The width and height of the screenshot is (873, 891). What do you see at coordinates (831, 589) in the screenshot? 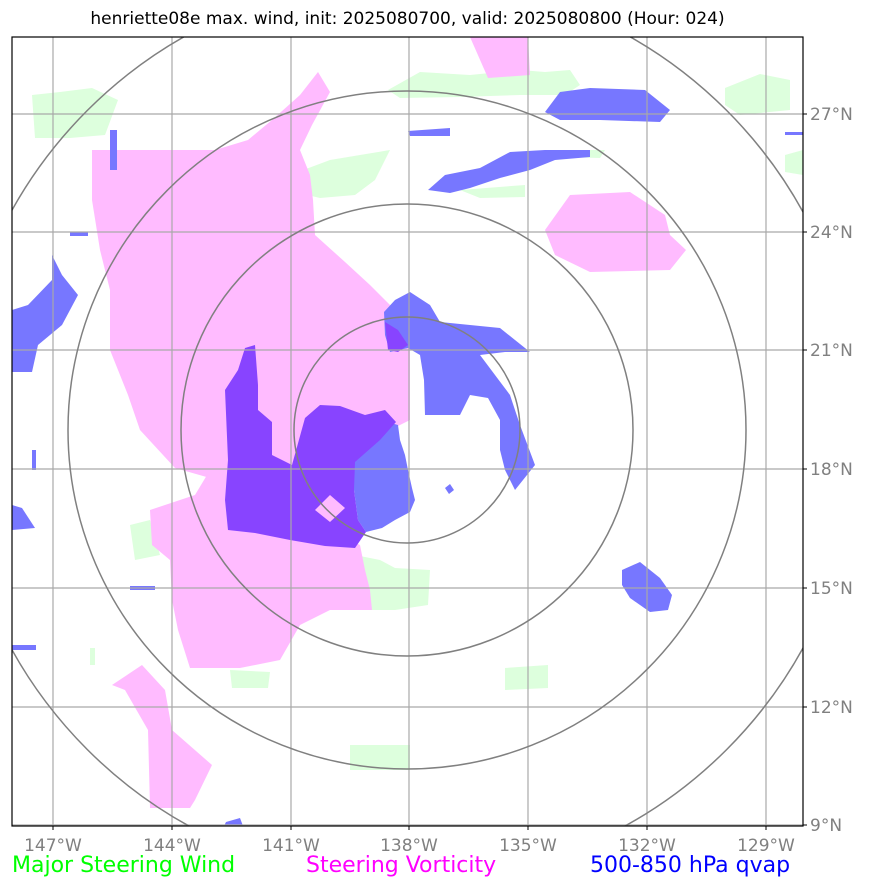
I see `lat-label: 15°N` at bounding box center [831, 589].